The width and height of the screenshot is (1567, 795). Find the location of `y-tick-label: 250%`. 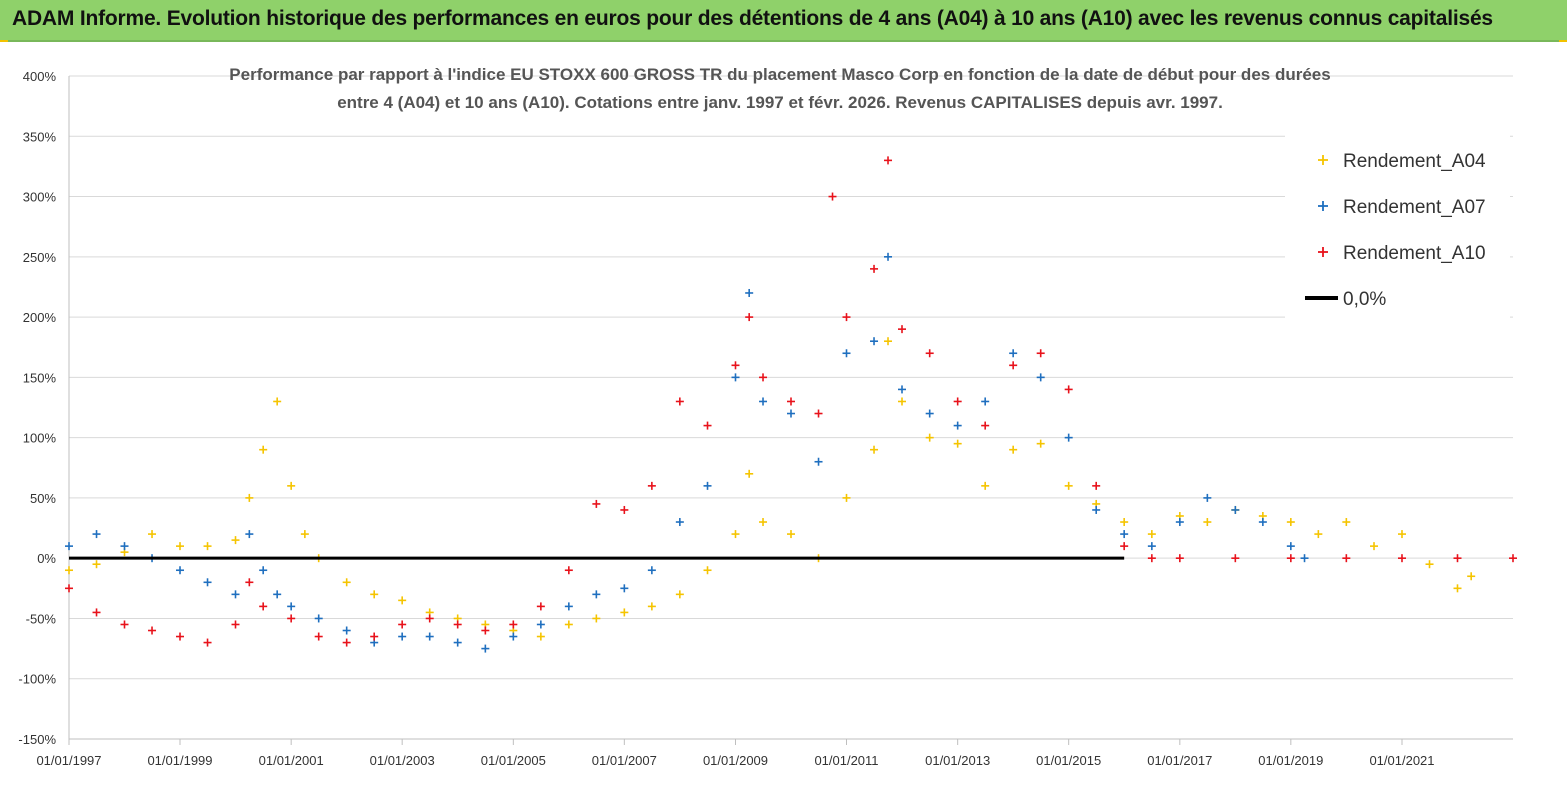

y-tick-label: 250% is located at coordinates (40, 257).